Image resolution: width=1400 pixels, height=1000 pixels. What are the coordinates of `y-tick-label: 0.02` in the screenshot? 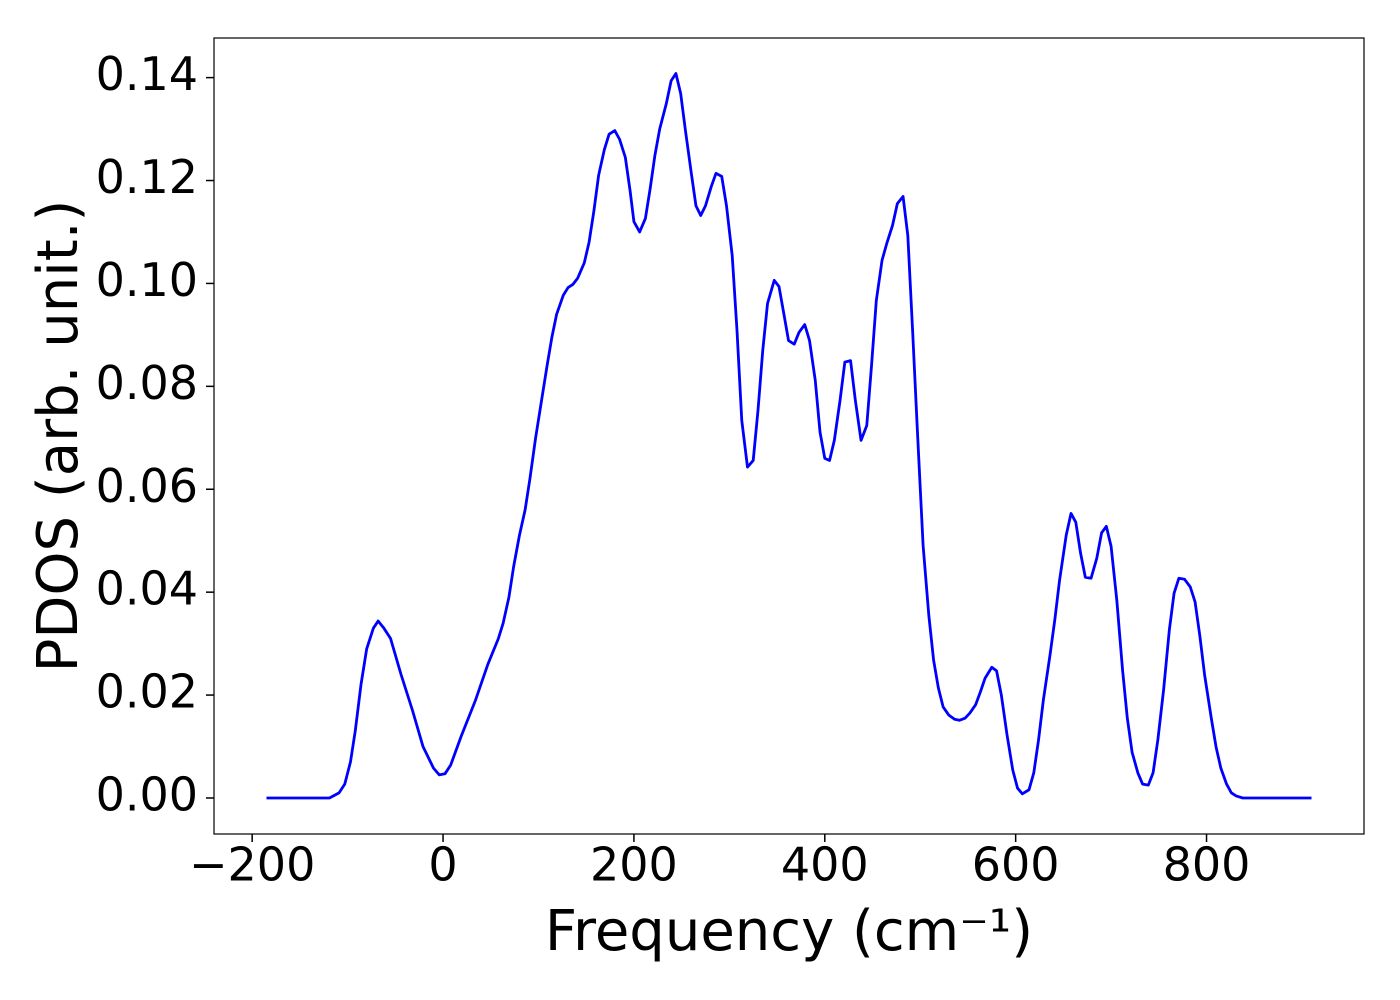 It's located at (147, 692).